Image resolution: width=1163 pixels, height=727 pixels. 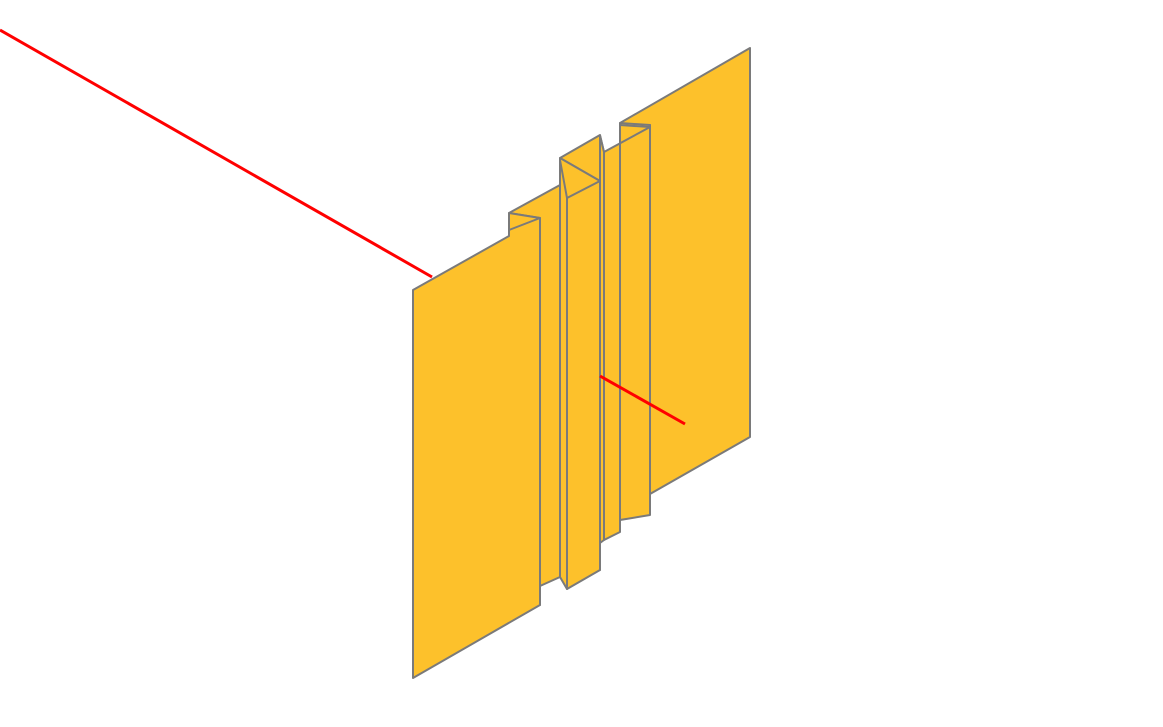 What do you see at coordinates (642, 400) in the screenshot?
I see `outgoing-ray` at bounding box center [642, 400].